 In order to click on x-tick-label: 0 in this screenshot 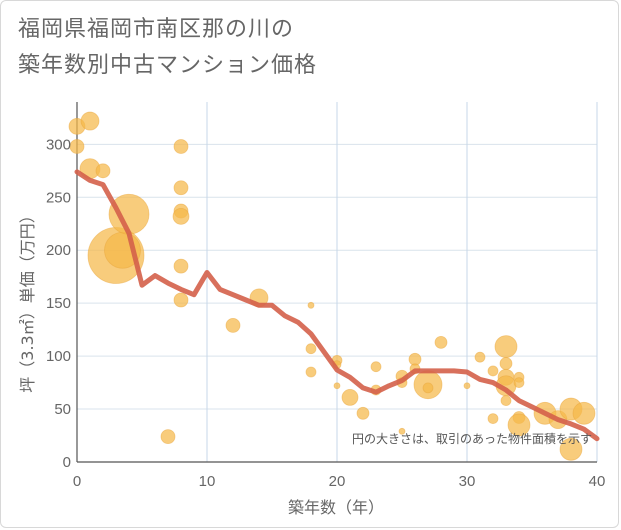, I will do `click(77, 481)`.